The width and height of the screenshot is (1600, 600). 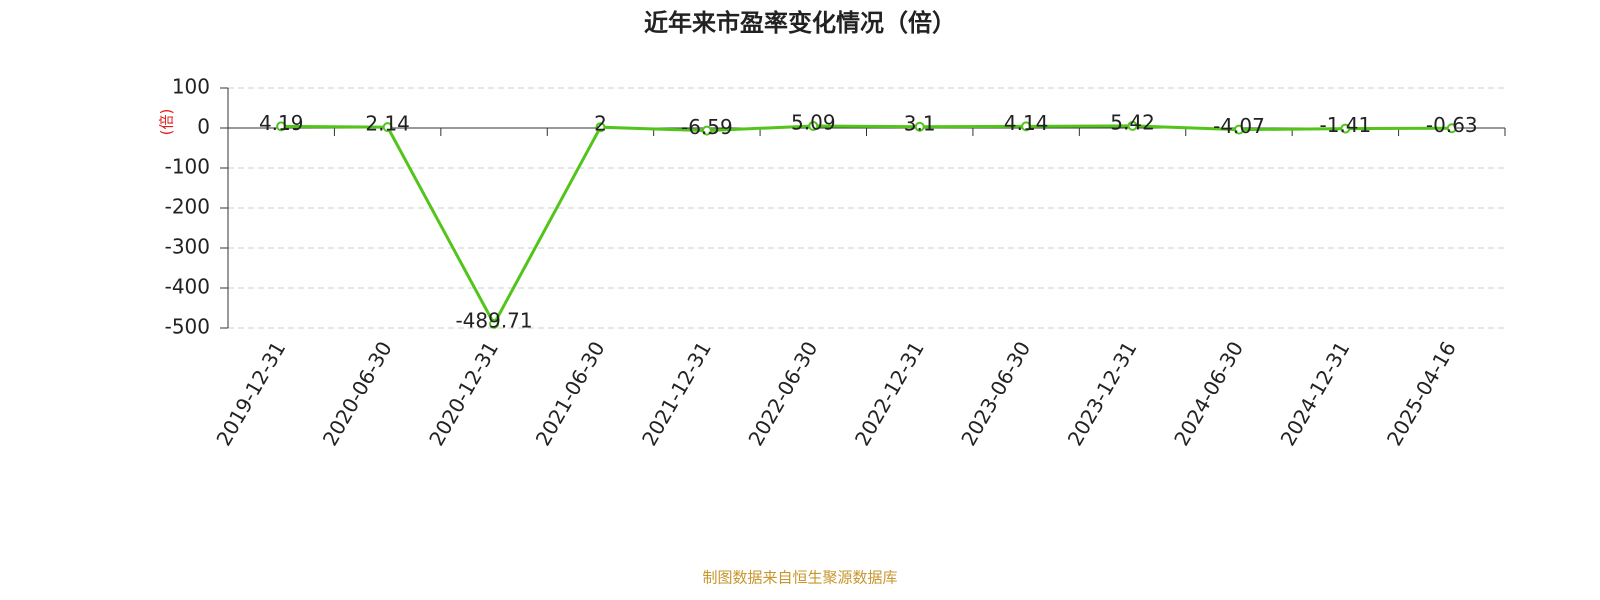 I want to click on x-tick-label: 2024-12-31, so click(x=1315, y=393).